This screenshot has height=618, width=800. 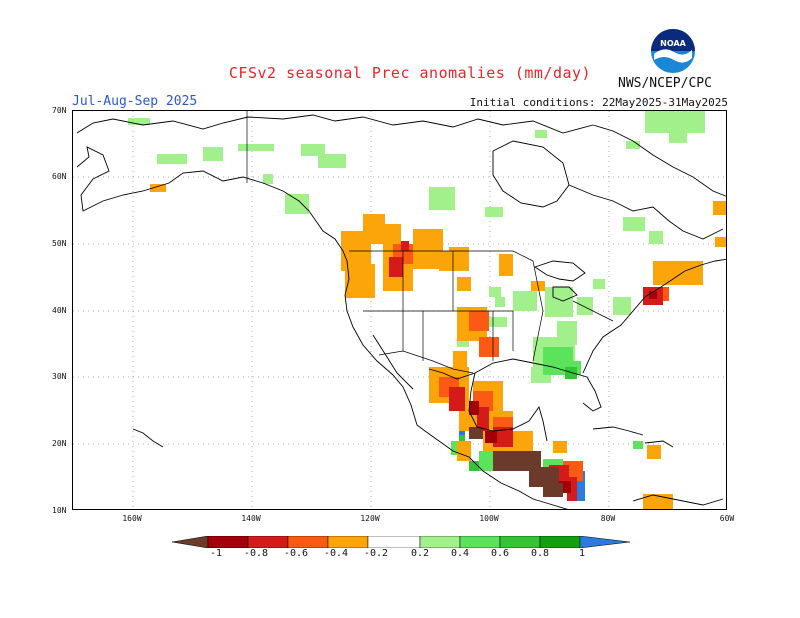 I want to click on org-label: NWS/NCEP/CPC, so click(x=665, y=83).